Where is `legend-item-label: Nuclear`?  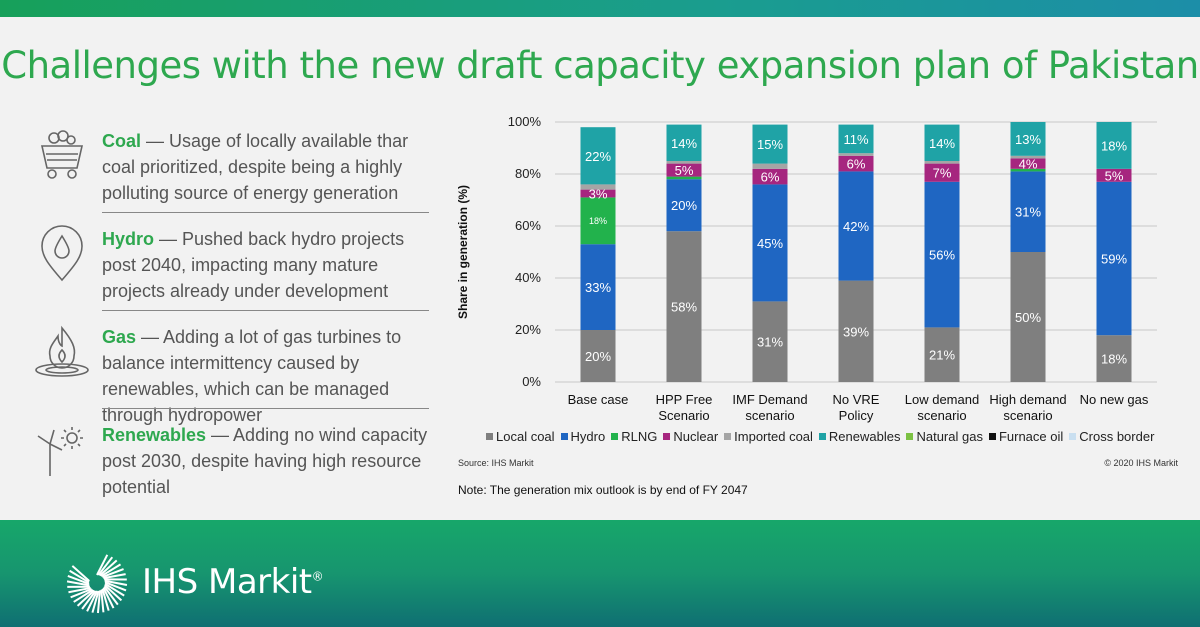 legend-item-label: Nuclear is located at coordinates (696, 437).